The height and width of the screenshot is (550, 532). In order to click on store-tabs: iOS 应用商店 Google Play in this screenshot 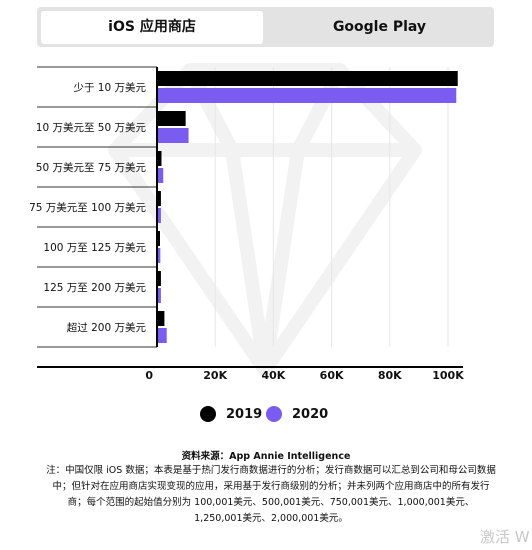, I will do `click(265, 27)`.